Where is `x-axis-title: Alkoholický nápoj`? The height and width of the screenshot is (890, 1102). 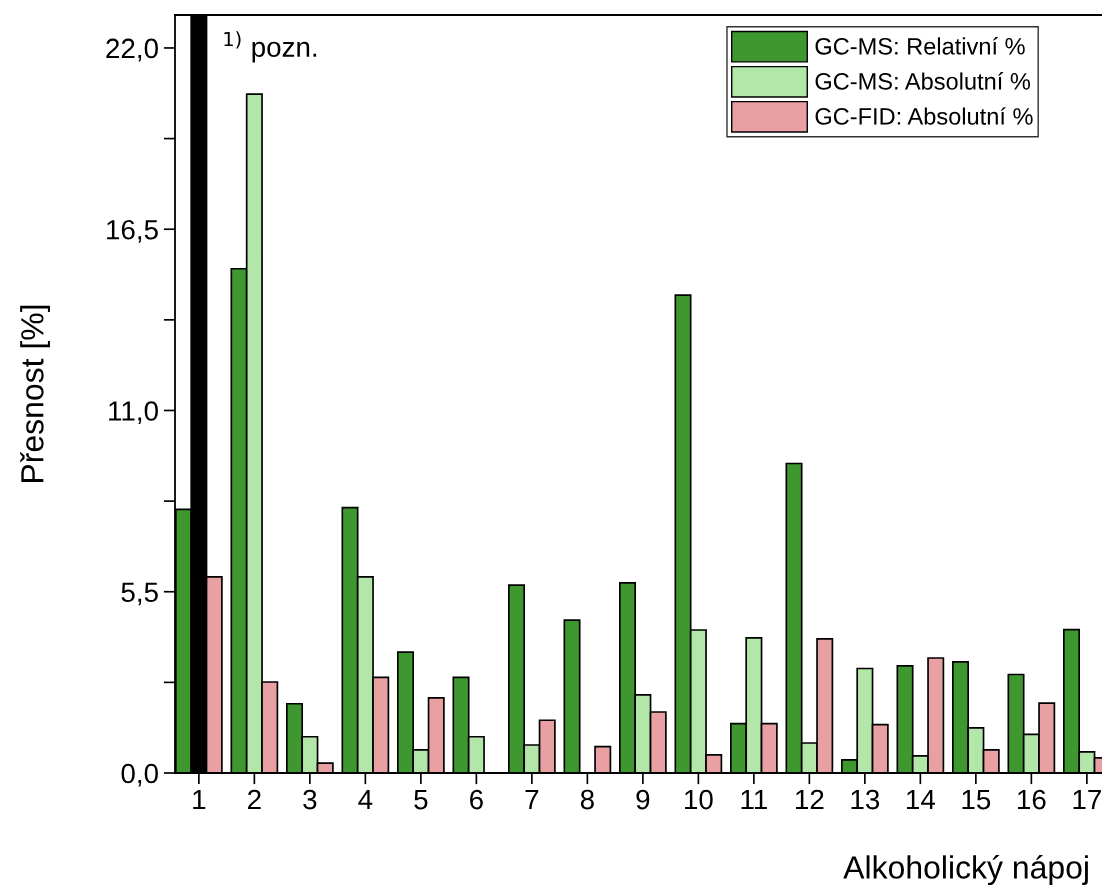
x-axis-title: Alkoholický nápoj is located at coordinates (965, 870).